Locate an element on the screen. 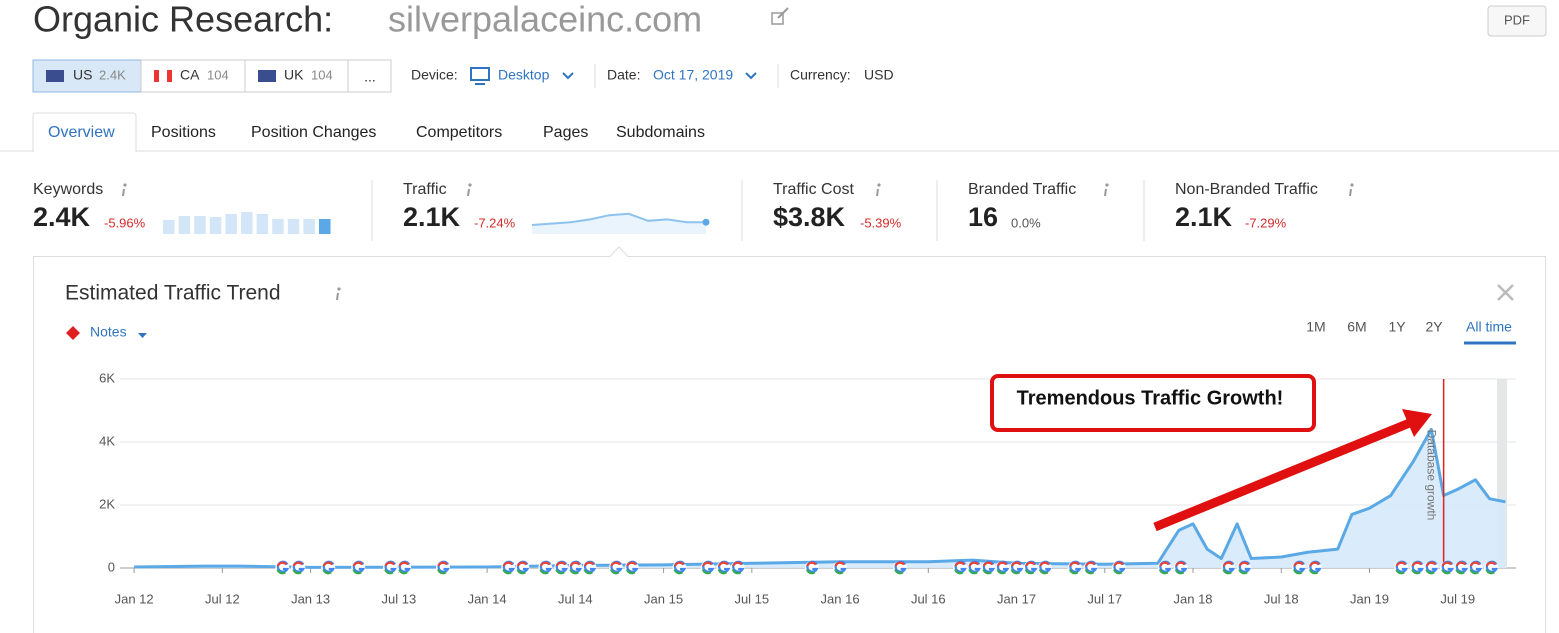 The image size is (1559, 633). caret is located at coordinates (142, 335).